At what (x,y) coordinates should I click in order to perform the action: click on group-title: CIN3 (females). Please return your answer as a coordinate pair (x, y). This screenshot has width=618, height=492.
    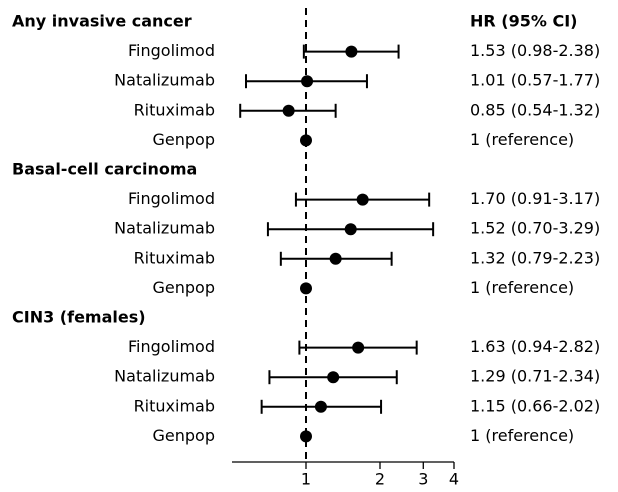
    Looking at the image, I should click on (79, 317).